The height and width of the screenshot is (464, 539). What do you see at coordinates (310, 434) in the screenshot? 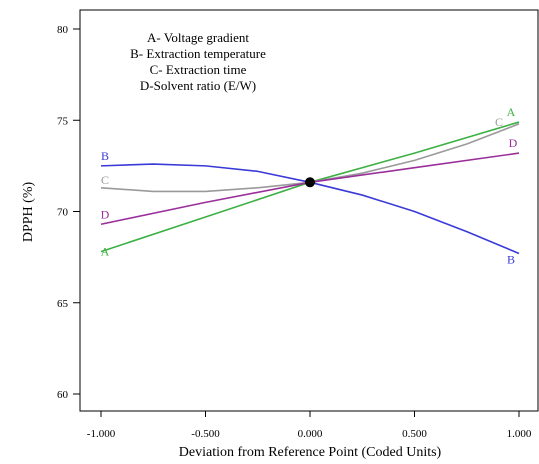
I see `x-tick-label: 0.000` at bounding box center [310, 434].